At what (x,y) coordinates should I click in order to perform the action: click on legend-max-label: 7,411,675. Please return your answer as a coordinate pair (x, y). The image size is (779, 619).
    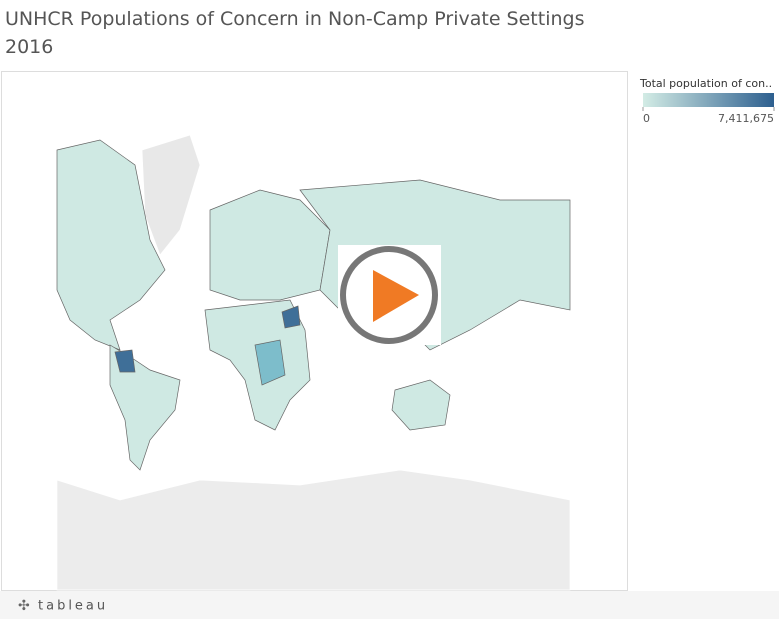
    Looking at the image, I should click on (746, 118).